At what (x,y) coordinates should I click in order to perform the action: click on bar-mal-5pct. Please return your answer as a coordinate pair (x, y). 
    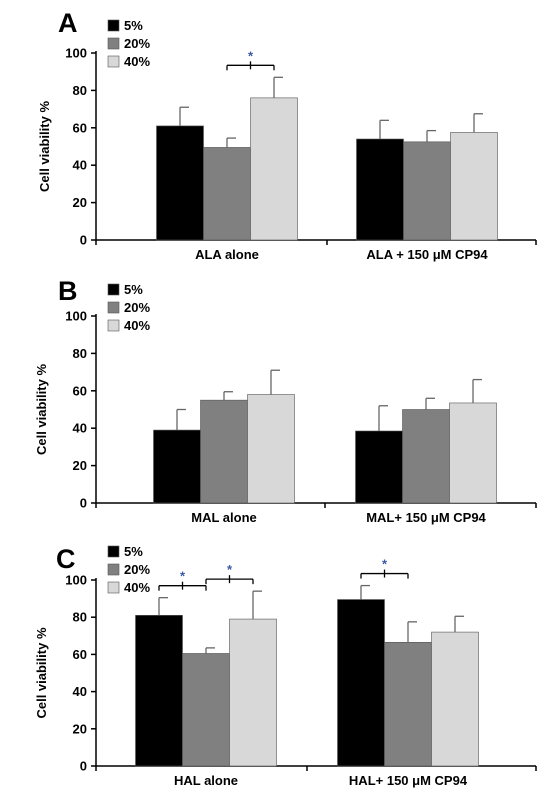
    Looking at the image, I should click on (177, 466).